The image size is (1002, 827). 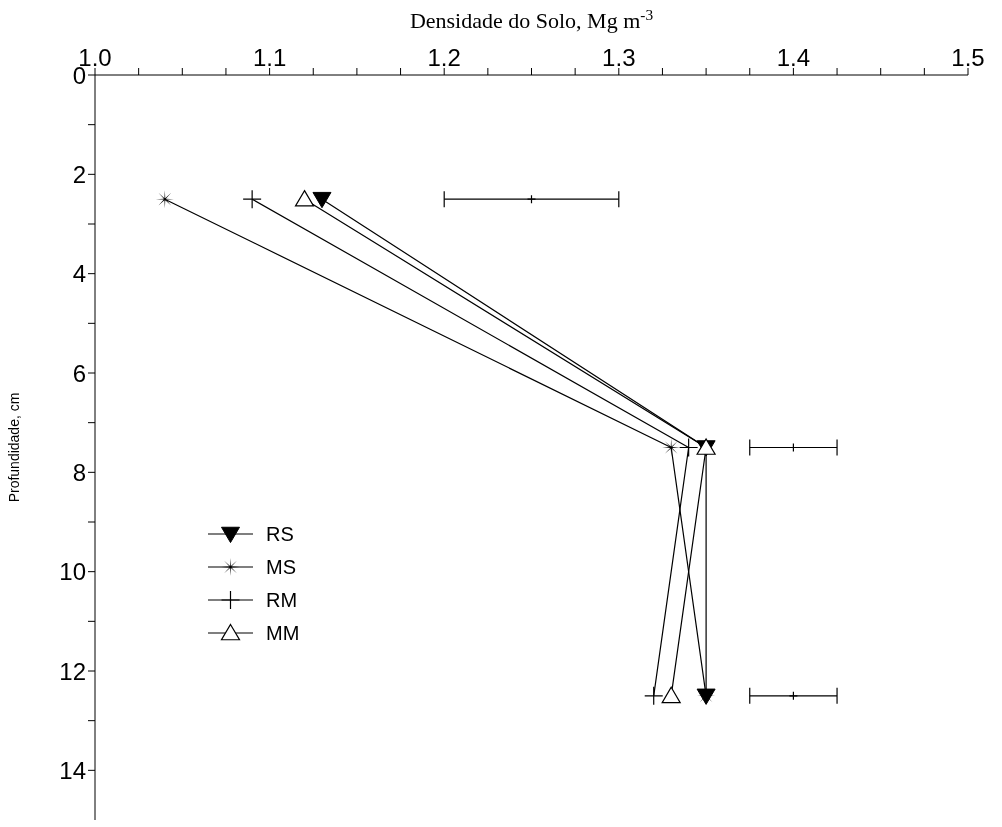 What do you see at coordinates (72, 572) in the screenshot?
I see `y-tick-label: 10` at bounding box center [72, 572].